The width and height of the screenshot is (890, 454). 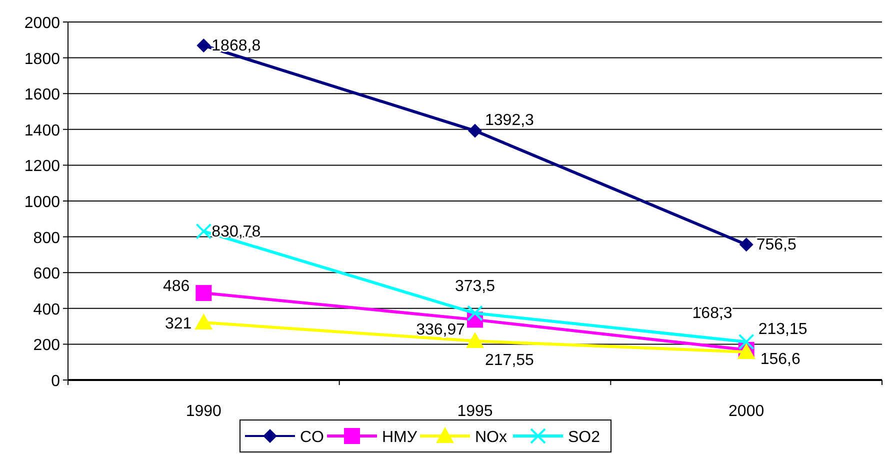 What do you see at coordinates (712, 313) in the screenshot?
I see `data-label: 168,3` at bounding box center [712, 313].